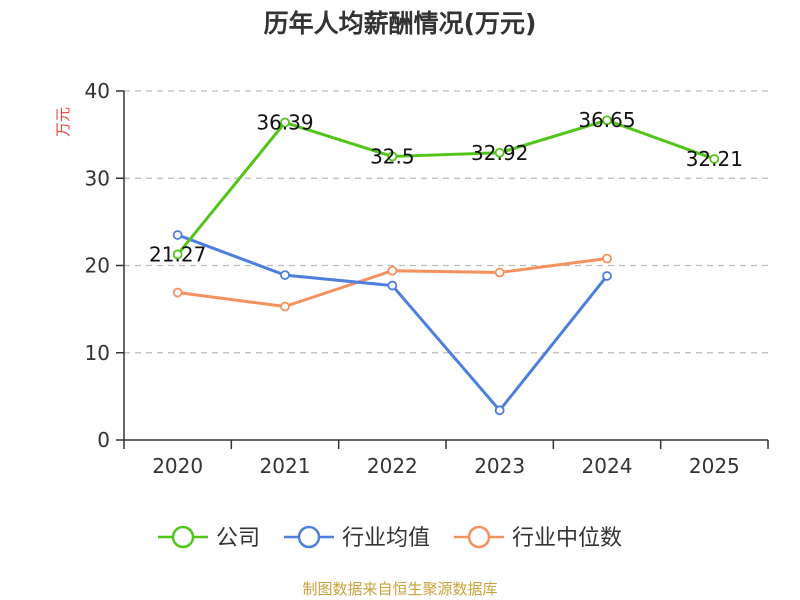  I want to click on x-tick-label-1: 2021, so click(285, 466).